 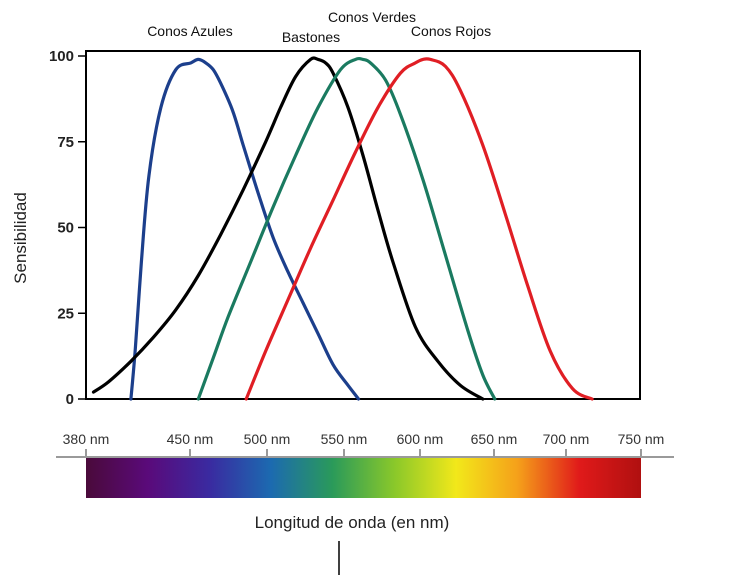 What do you see at coordinates (352, 522) in the screenshot?
I see `x-axis-title: Longitud de onda (en nm)` at bounding box center [352, 522].